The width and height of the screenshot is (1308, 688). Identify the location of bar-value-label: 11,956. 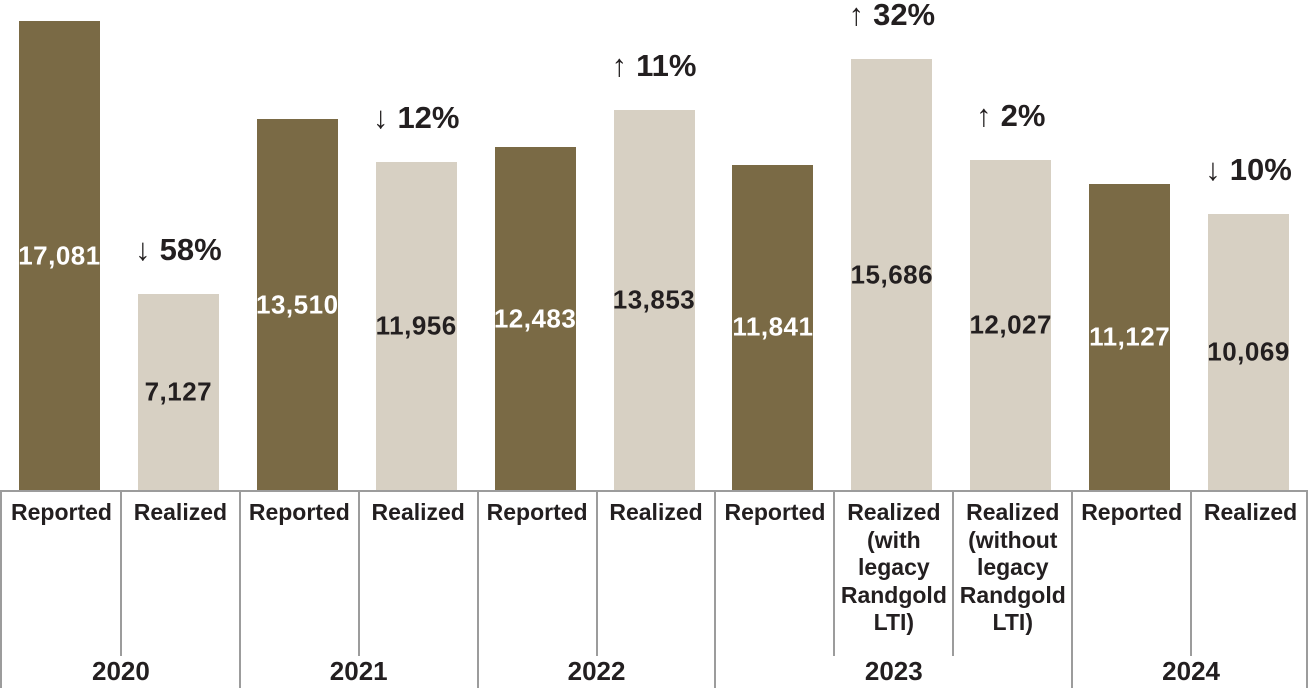
(416, 325).